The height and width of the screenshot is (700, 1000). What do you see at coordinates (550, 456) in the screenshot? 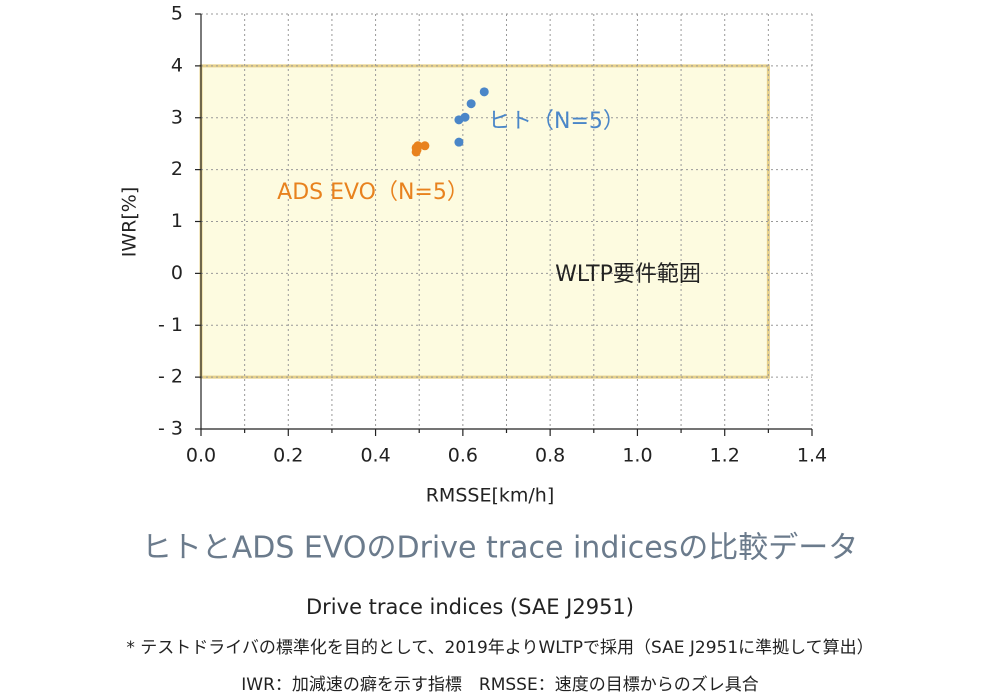
I see `x-tick-label: 0.8` at bounding box center [550, 456].